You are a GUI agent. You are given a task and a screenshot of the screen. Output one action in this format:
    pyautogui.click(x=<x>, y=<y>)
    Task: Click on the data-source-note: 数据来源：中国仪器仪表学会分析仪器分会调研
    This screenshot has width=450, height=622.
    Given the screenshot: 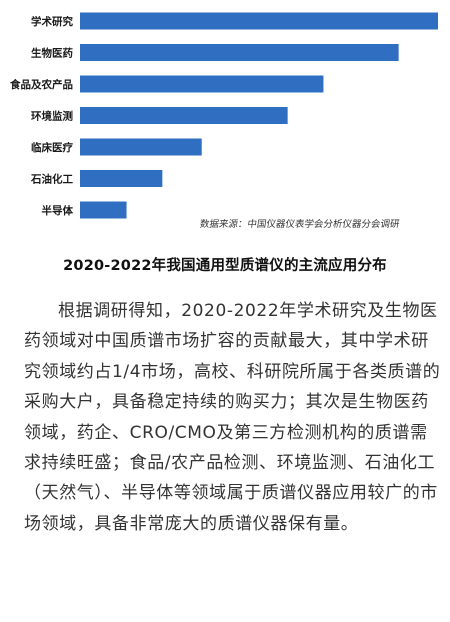 What is the action you would take?
    pyautogui.click(x=300, y=224)
    